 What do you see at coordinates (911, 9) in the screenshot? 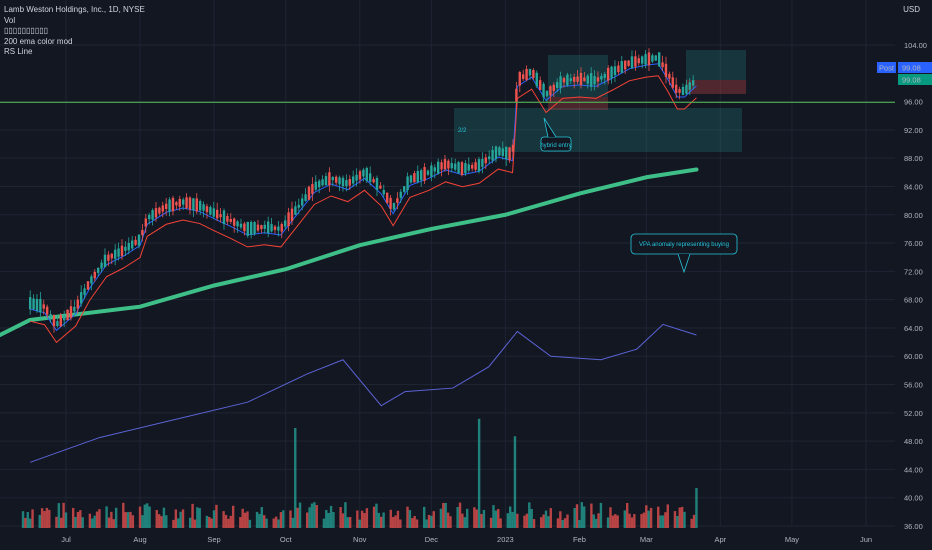
I see `currency-label: USD` at bounding box center [911, 9].